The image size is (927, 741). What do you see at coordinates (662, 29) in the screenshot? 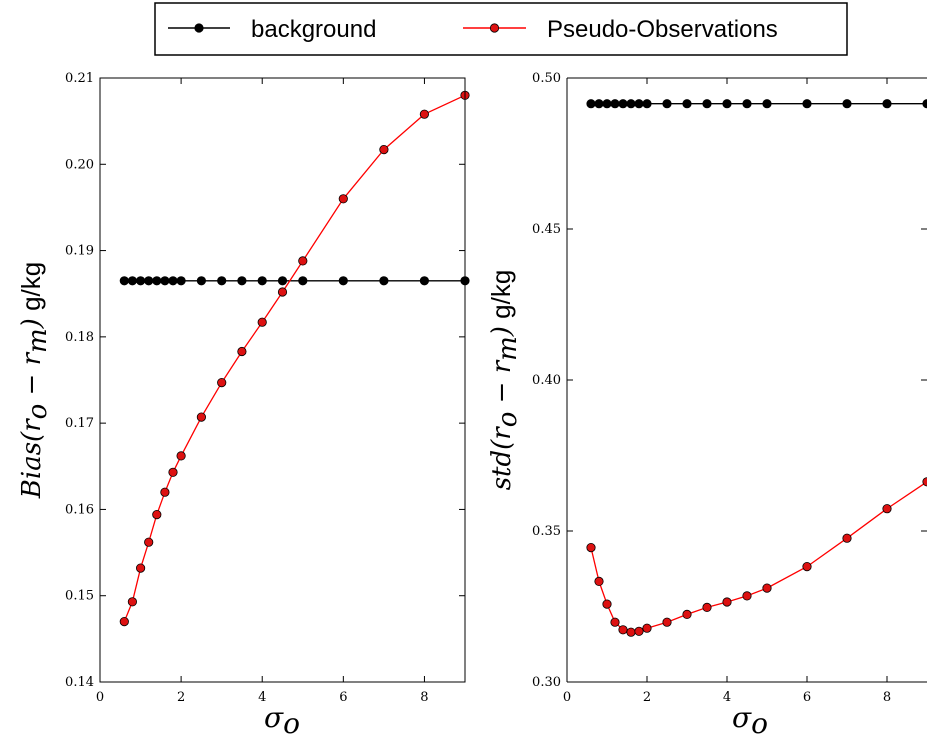
I see `legend-label-pseudo-observations: Pseudo-Observations` at bounding box center [662, 29].